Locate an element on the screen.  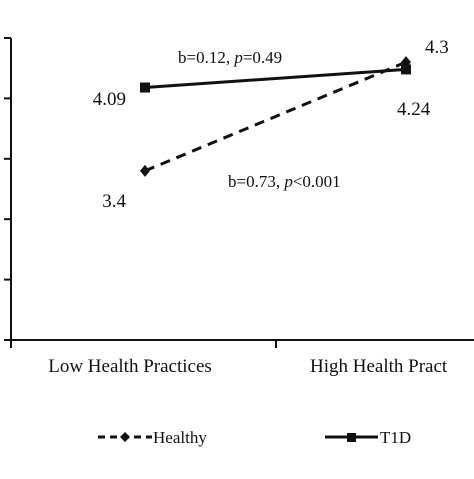
t1d-low-value-label: 4.09 is located at coordinates (109, 99).